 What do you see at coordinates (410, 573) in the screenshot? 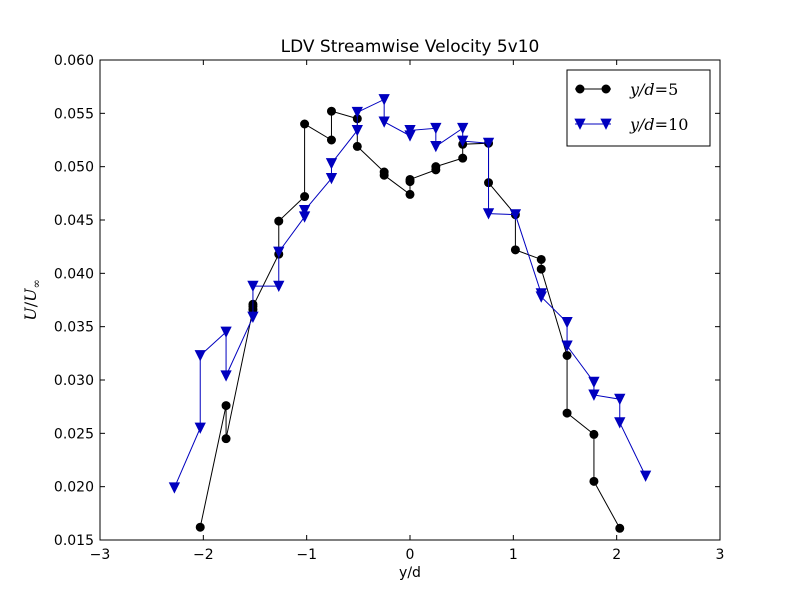
I see `x-axis-label: y/d` at bounding box center [410, 573].